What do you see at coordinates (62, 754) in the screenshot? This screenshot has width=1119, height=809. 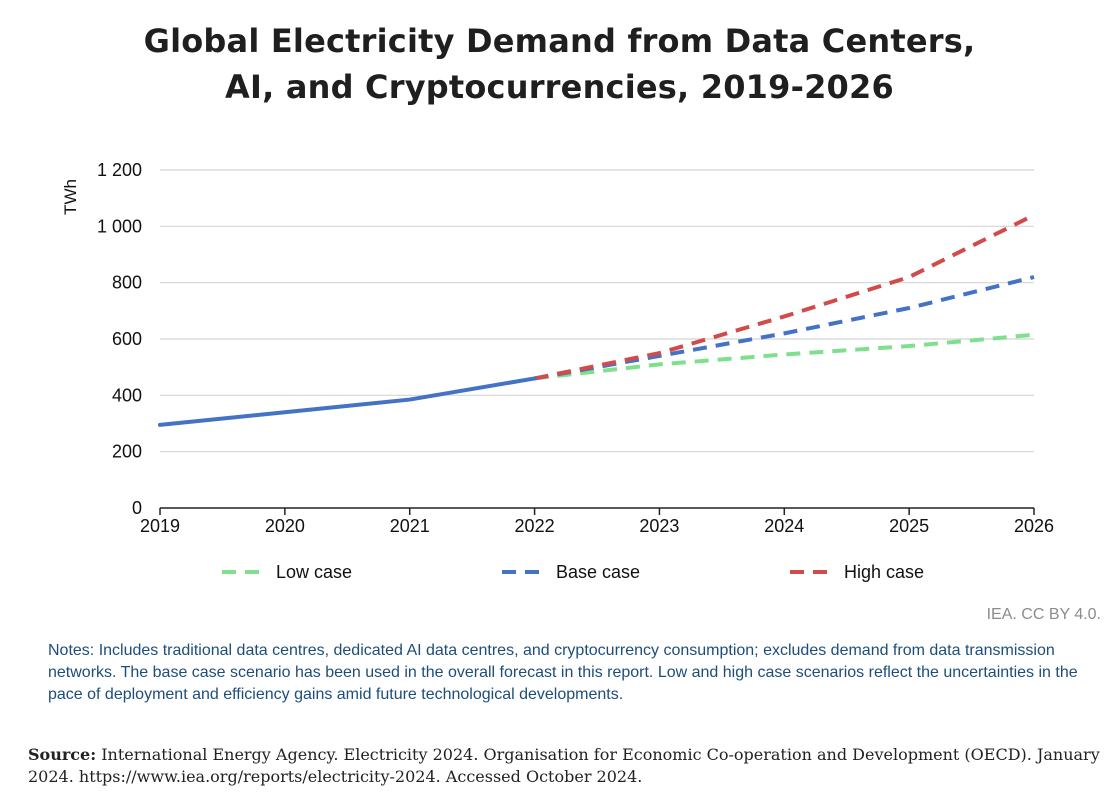 I see `source-label: Source:` at bounding box center [62, 754].